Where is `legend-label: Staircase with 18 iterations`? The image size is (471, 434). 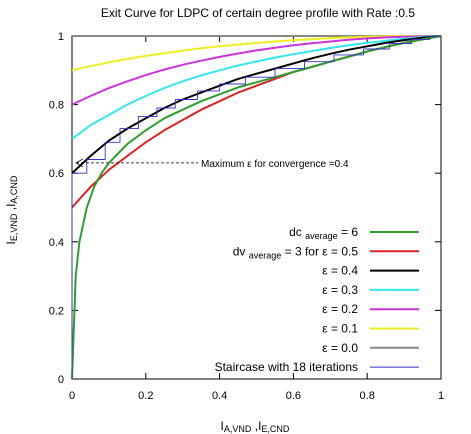
legend-label: Staircase with 18 iterations is located at coordinates (286, 367).